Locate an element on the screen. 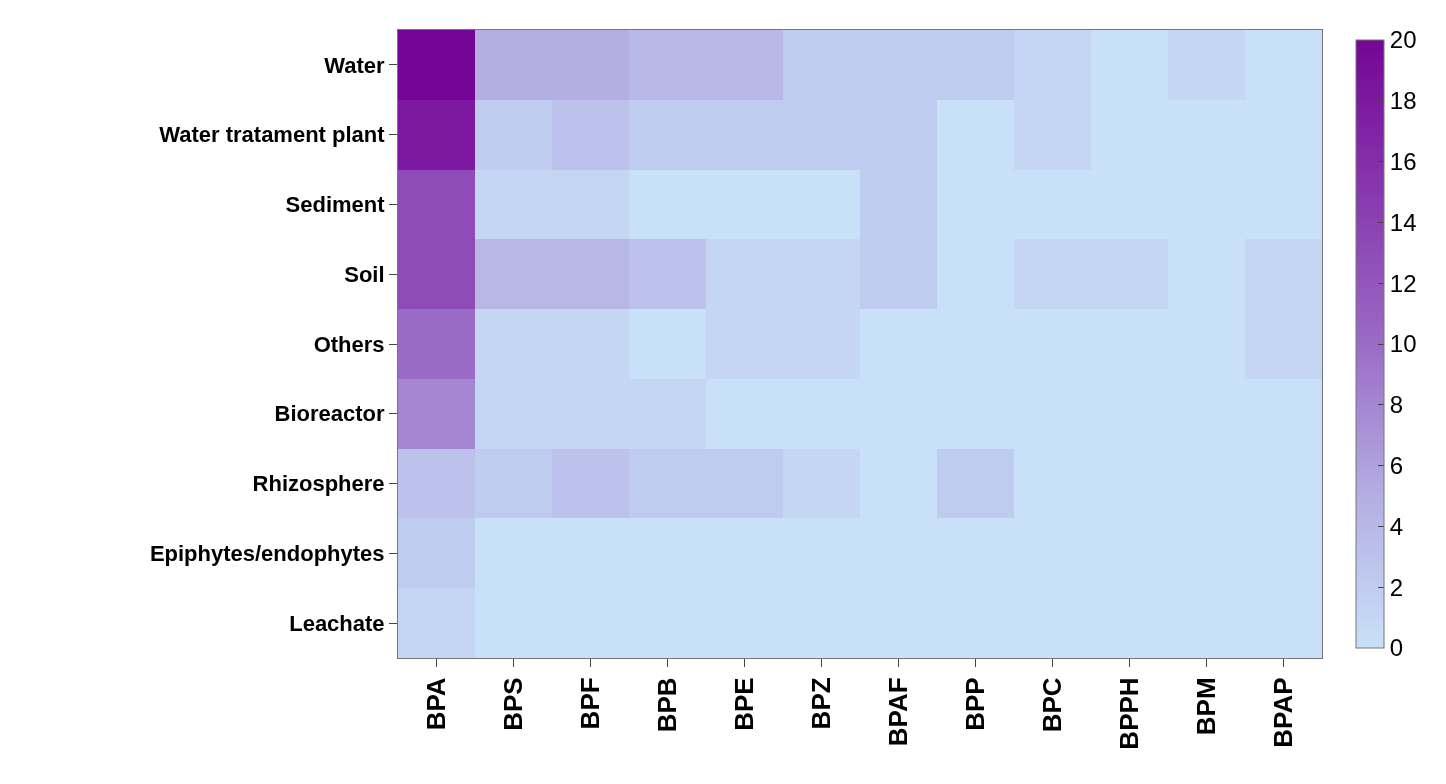  x-tick-label: BPE is located at coordinates (743, 704).